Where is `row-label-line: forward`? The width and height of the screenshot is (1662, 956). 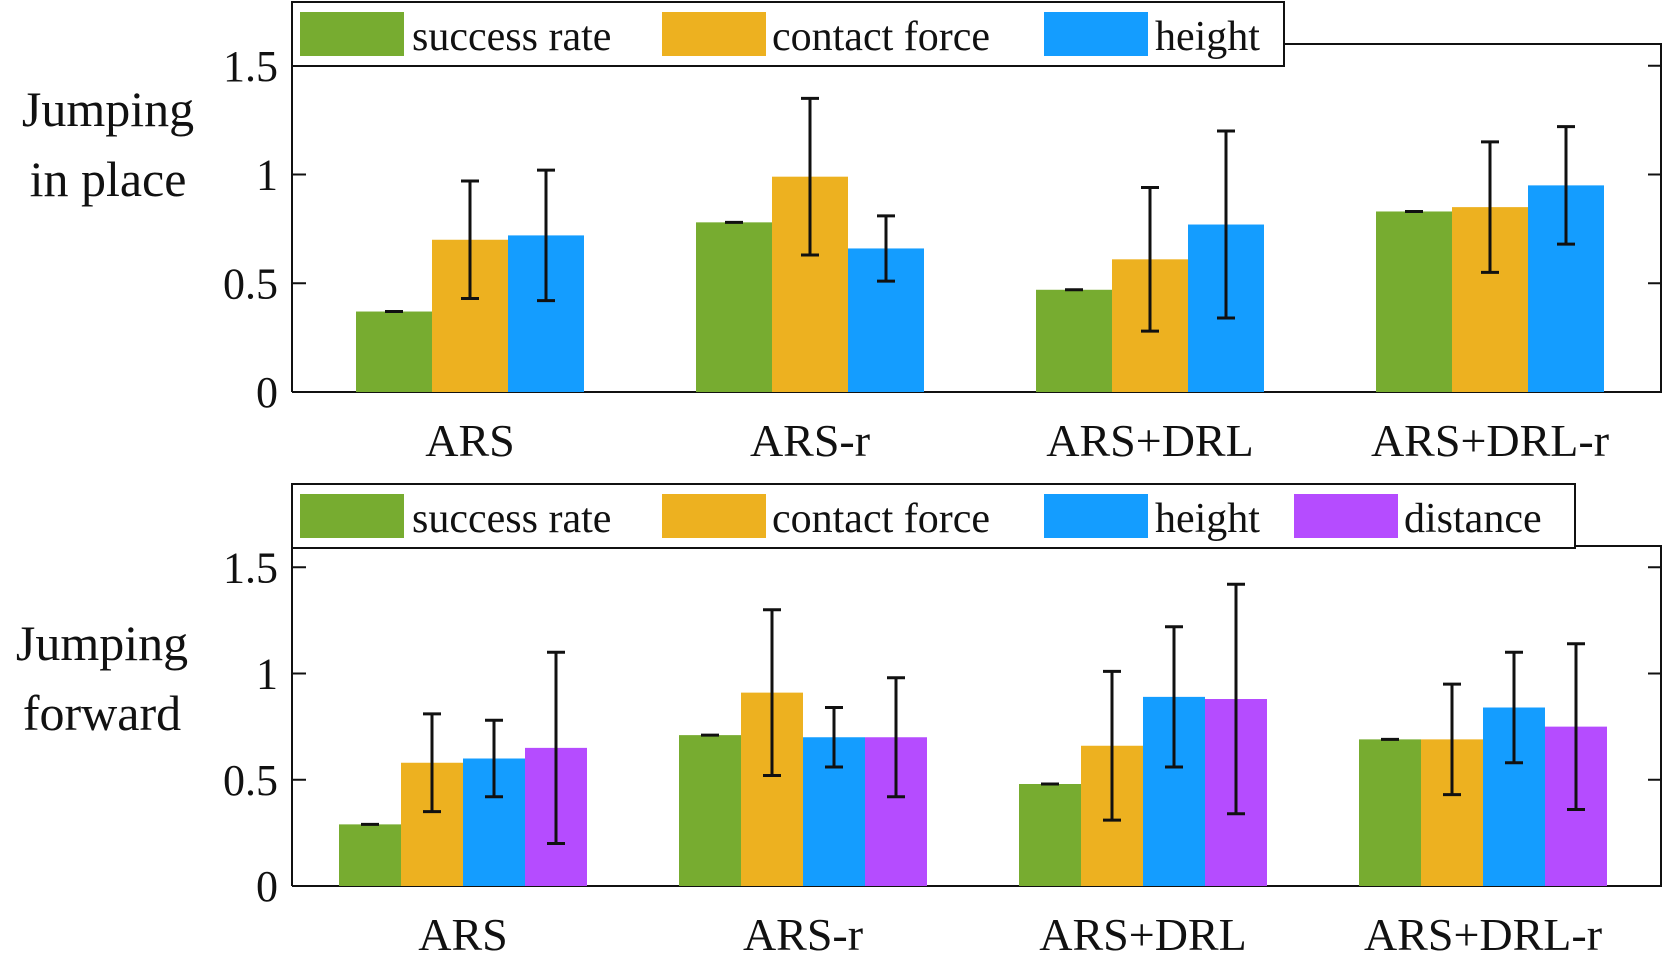
row-label-line: forward is located at coordinates (102, 713).